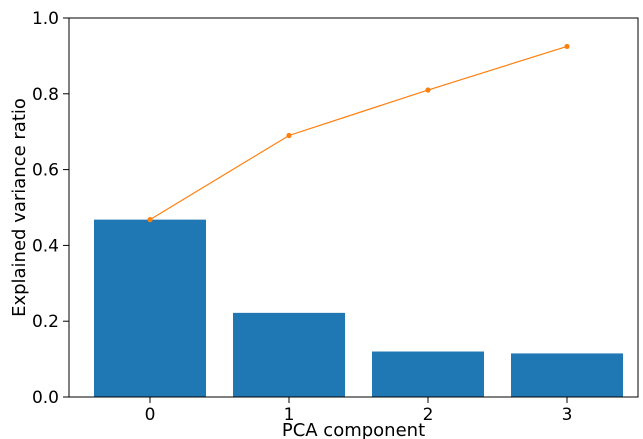 This screenshot has width=643, height=439. I want to click on y-tick-label: 0.8, so click(45, 95).